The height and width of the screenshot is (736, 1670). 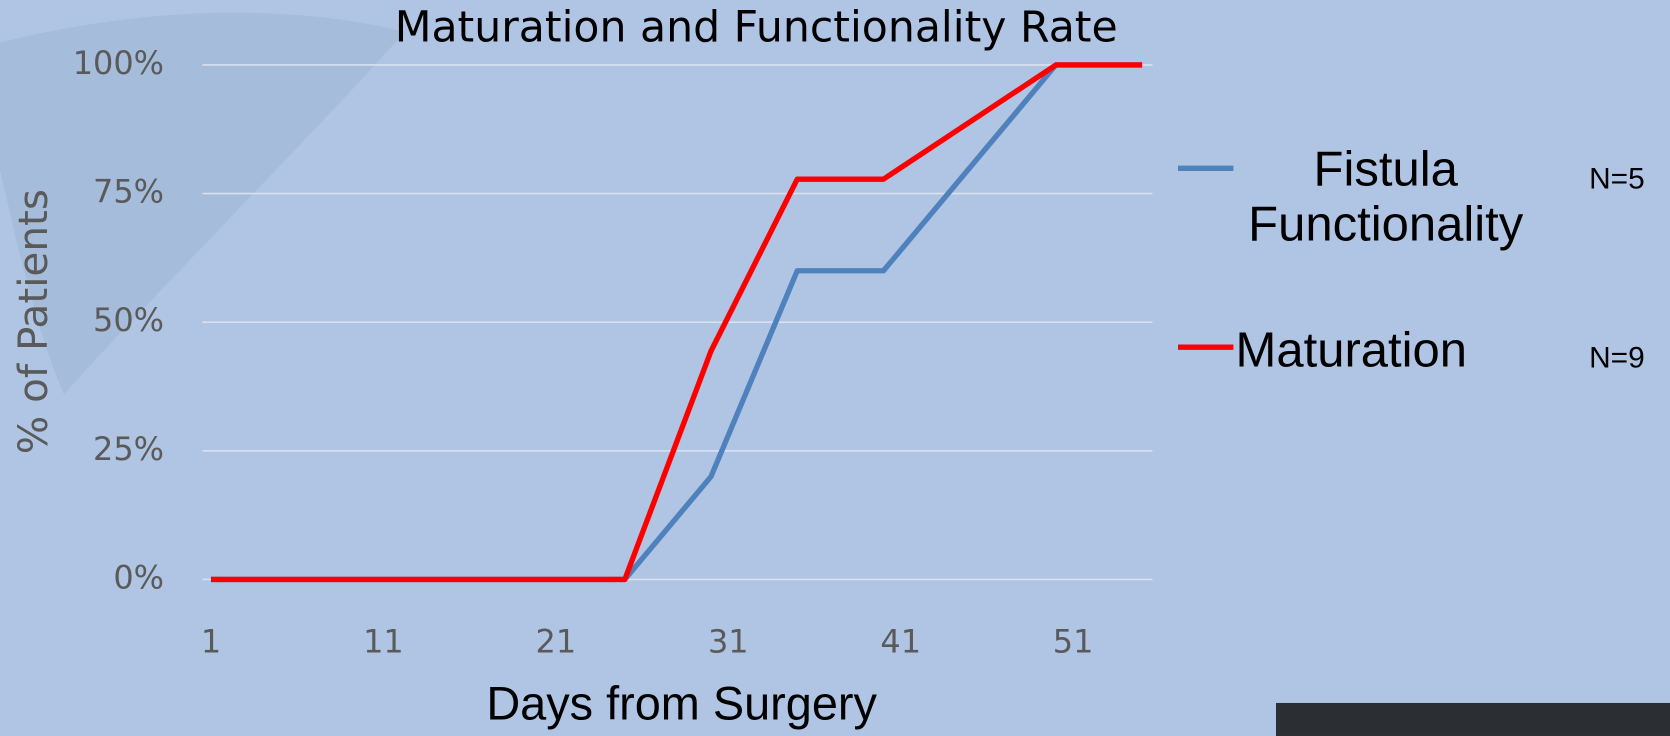 I want to click on legend-label: Maturation, so click(x=1351, y=349).